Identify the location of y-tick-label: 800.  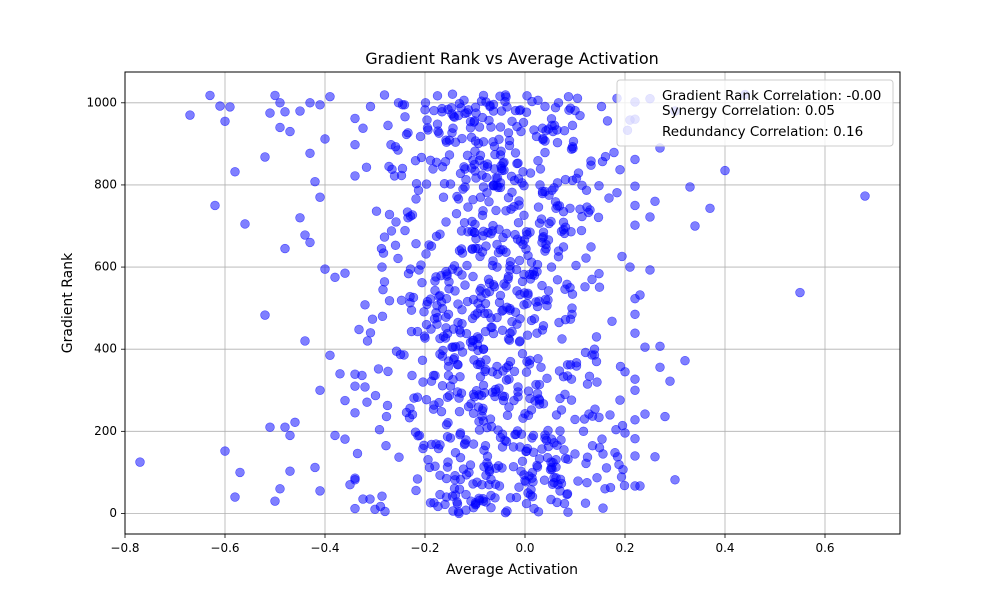
(105, 184).